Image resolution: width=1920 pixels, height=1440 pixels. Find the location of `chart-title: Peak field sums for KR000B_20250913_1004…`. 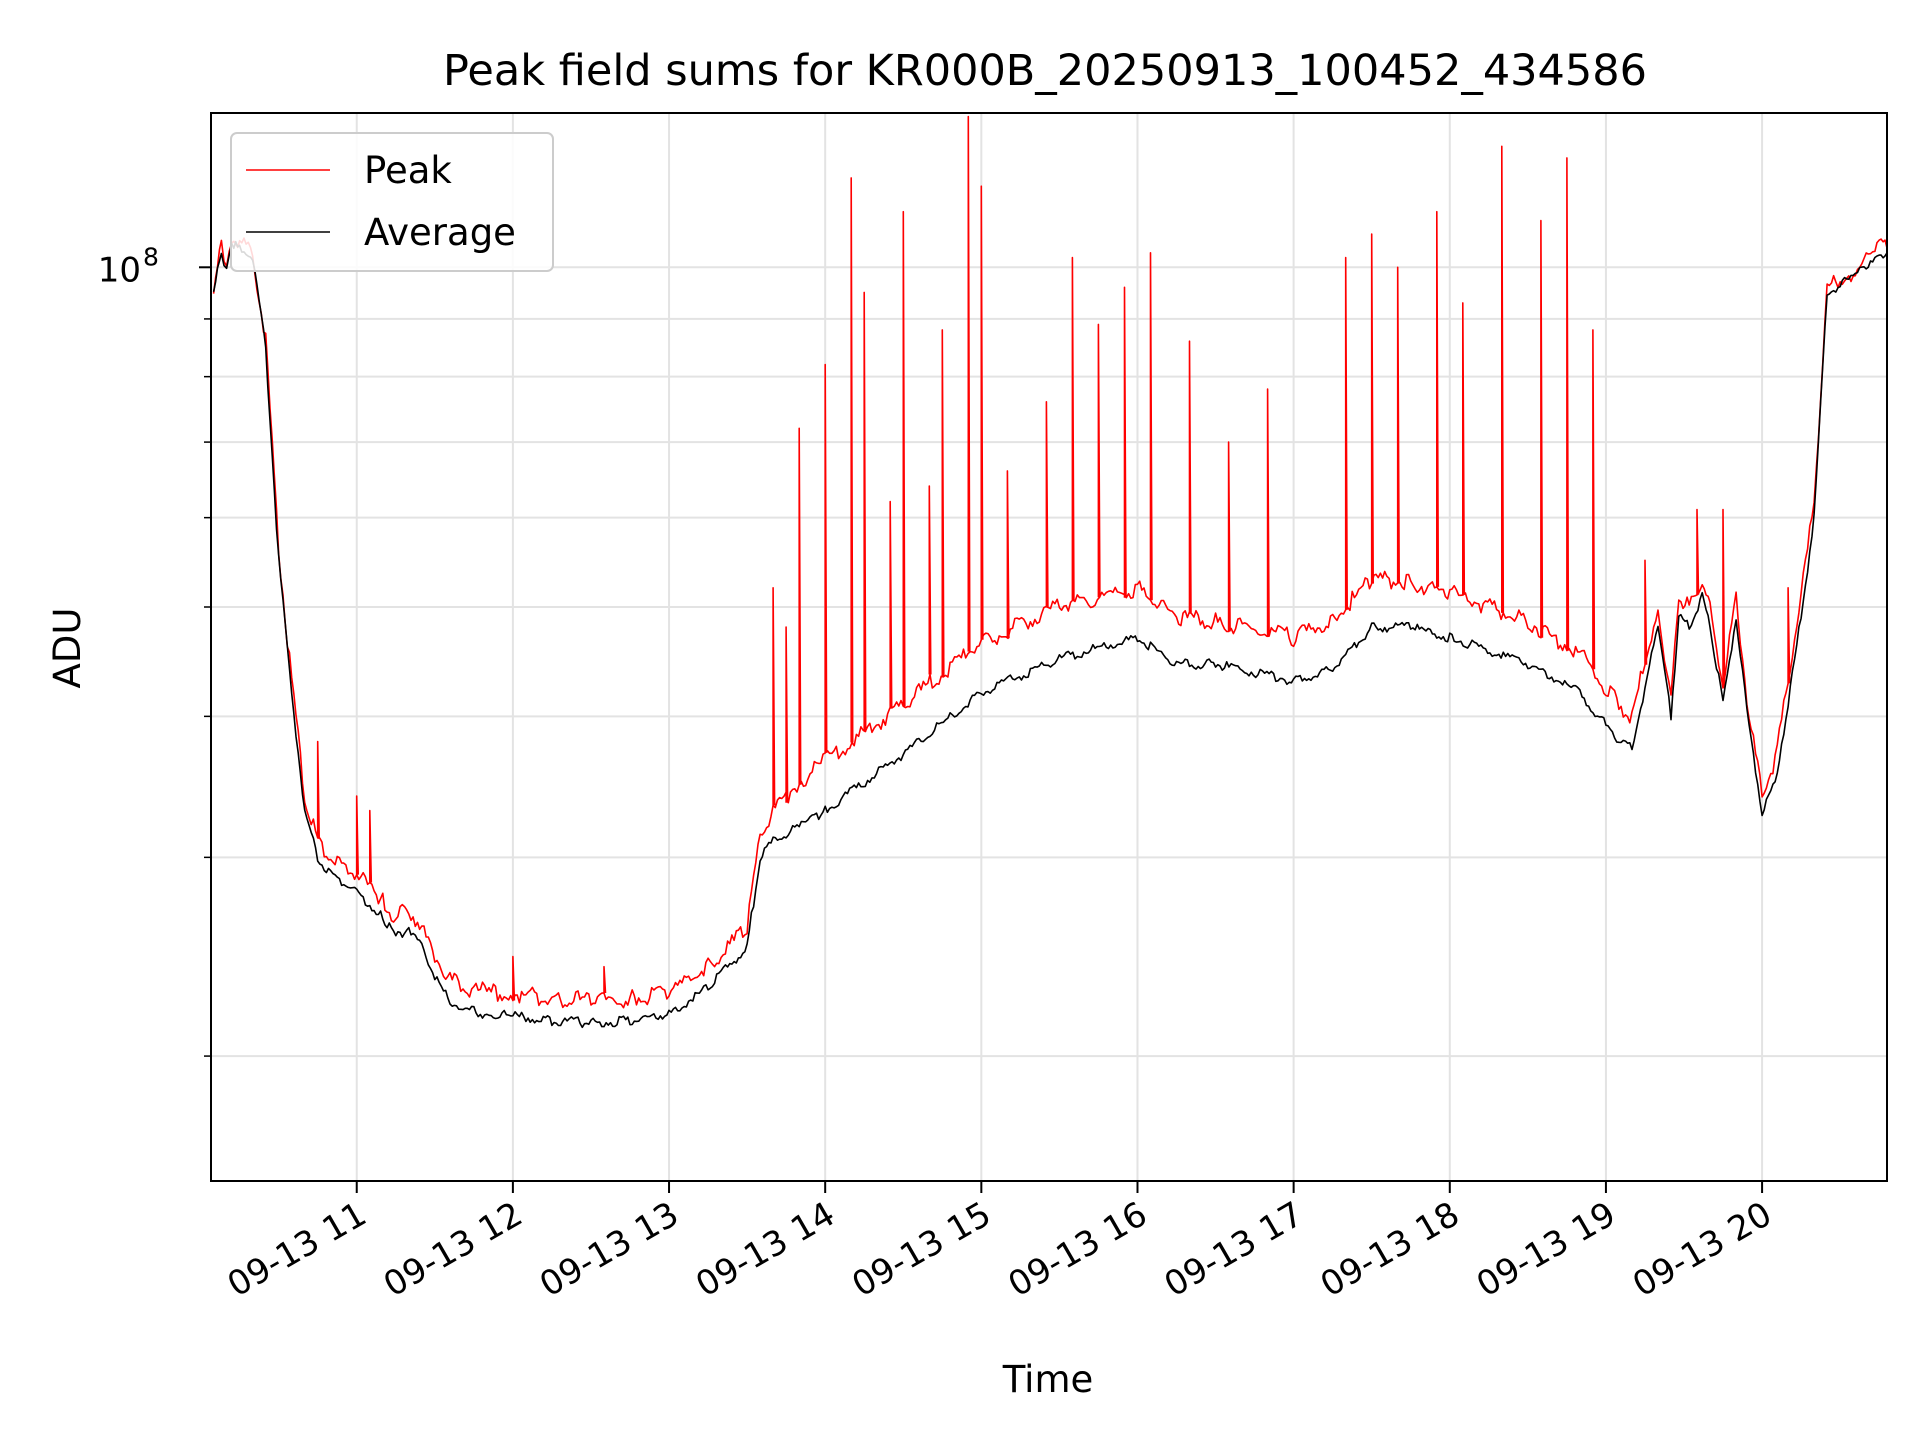

chart-title: Peak field sums for KR000B_20250913_1004… is located at coordinates (1045, 71).